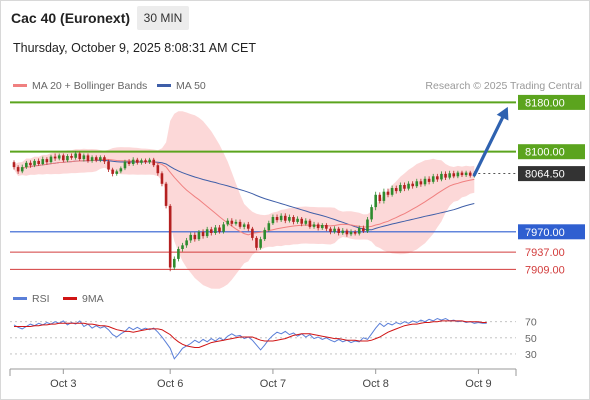  Describe the element at coordinates (80, 86) in the screenshot. I see `legend-bollinger: MA 20 + Bollinger Bands` at that location.